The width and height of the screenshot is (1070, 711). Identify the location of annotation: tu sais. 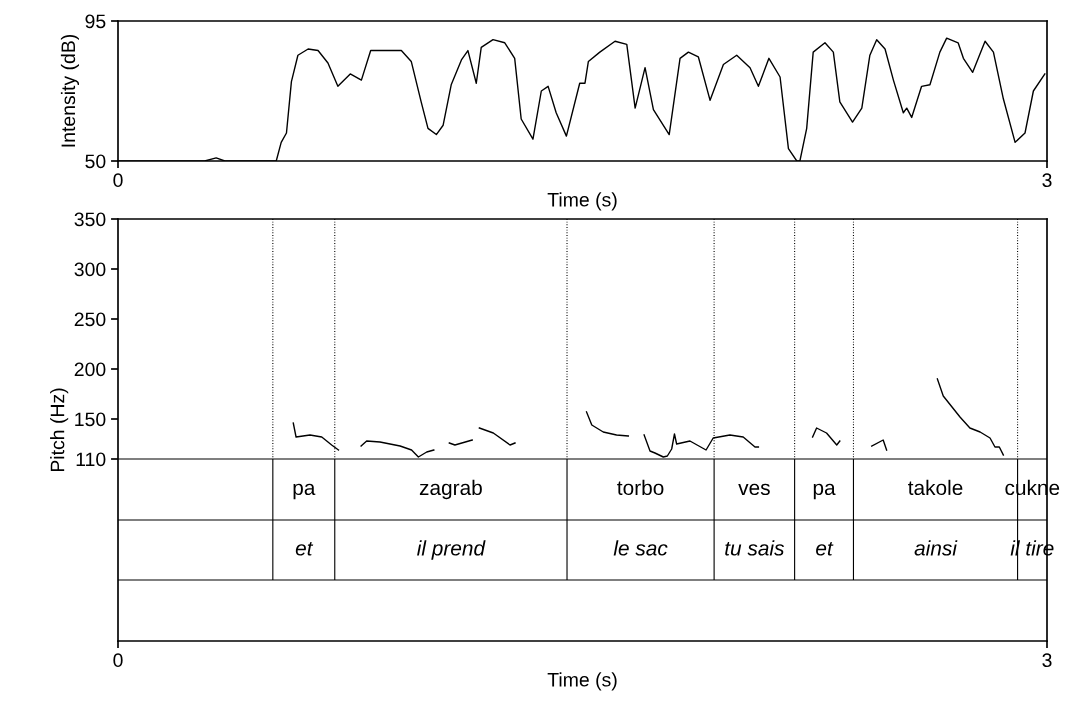
(755, 548).